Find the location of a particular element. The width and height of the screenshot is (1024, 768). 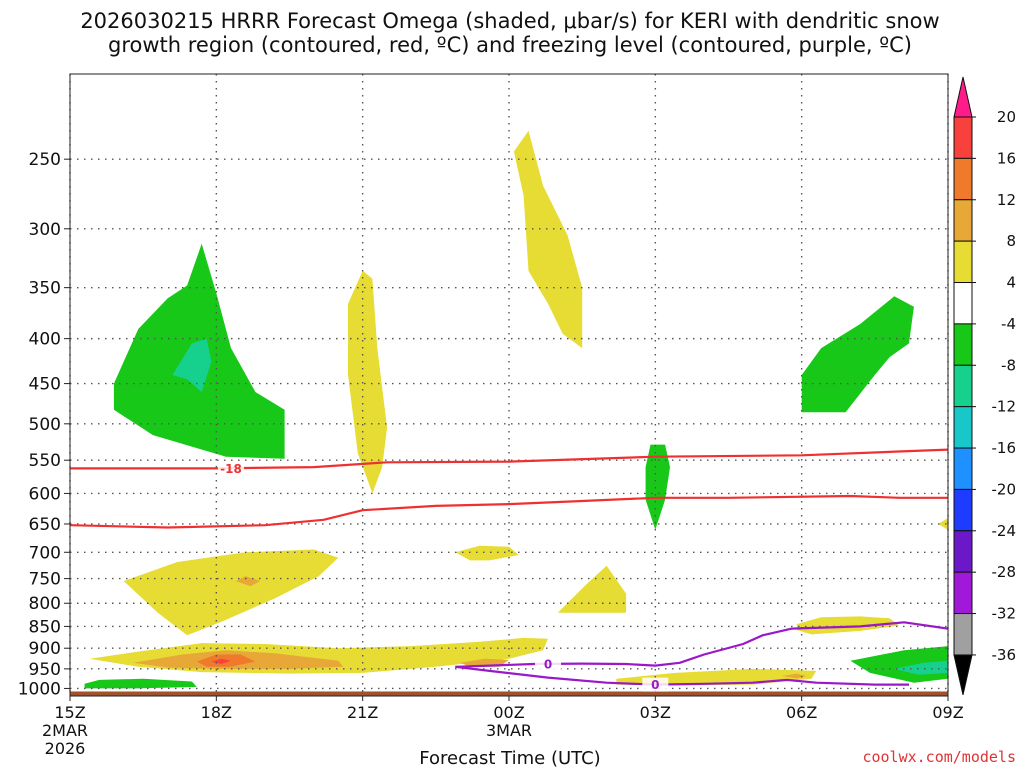

x-tick-sub-15Z: 2MAR is located at coordinates (65, 730).